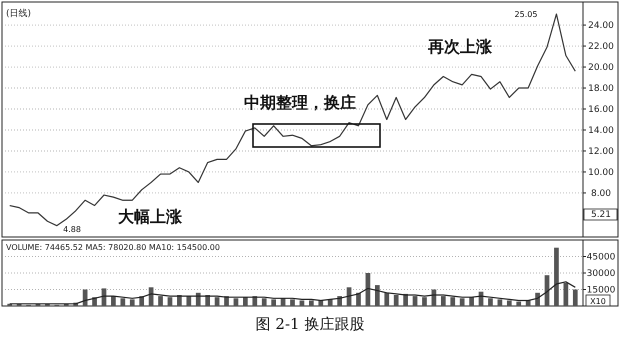 The image size is (620, 337). Describe the element at coordinates (598, 301) in the screenshot. I see `text: X10` at that location.